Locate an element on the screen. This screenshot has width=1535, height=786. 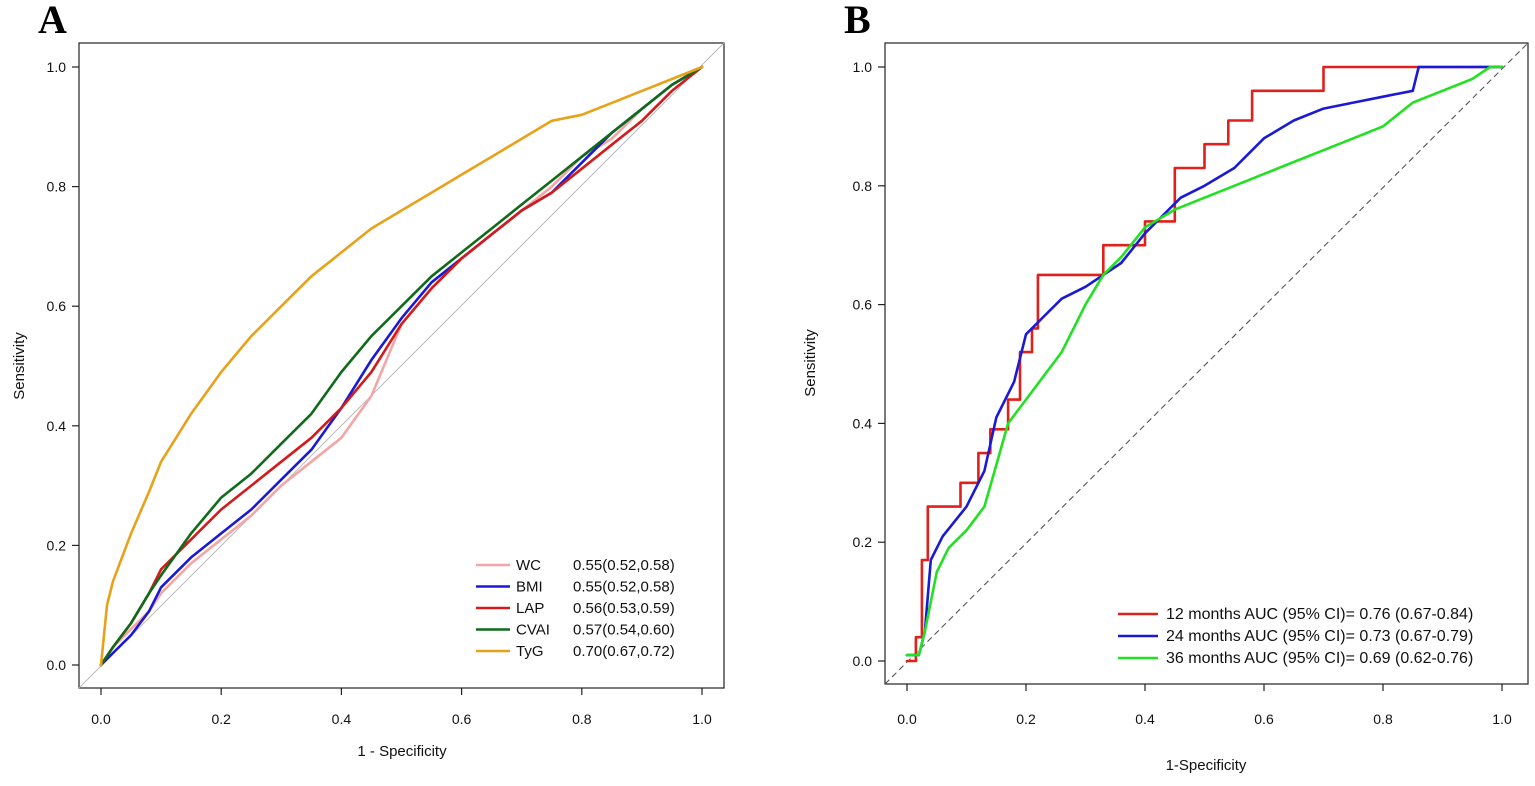
panel-b-legend-label: 36 months AUC (95% CI)= 0.69 (0.62-0.76) is located at coordinates (1319, 658).